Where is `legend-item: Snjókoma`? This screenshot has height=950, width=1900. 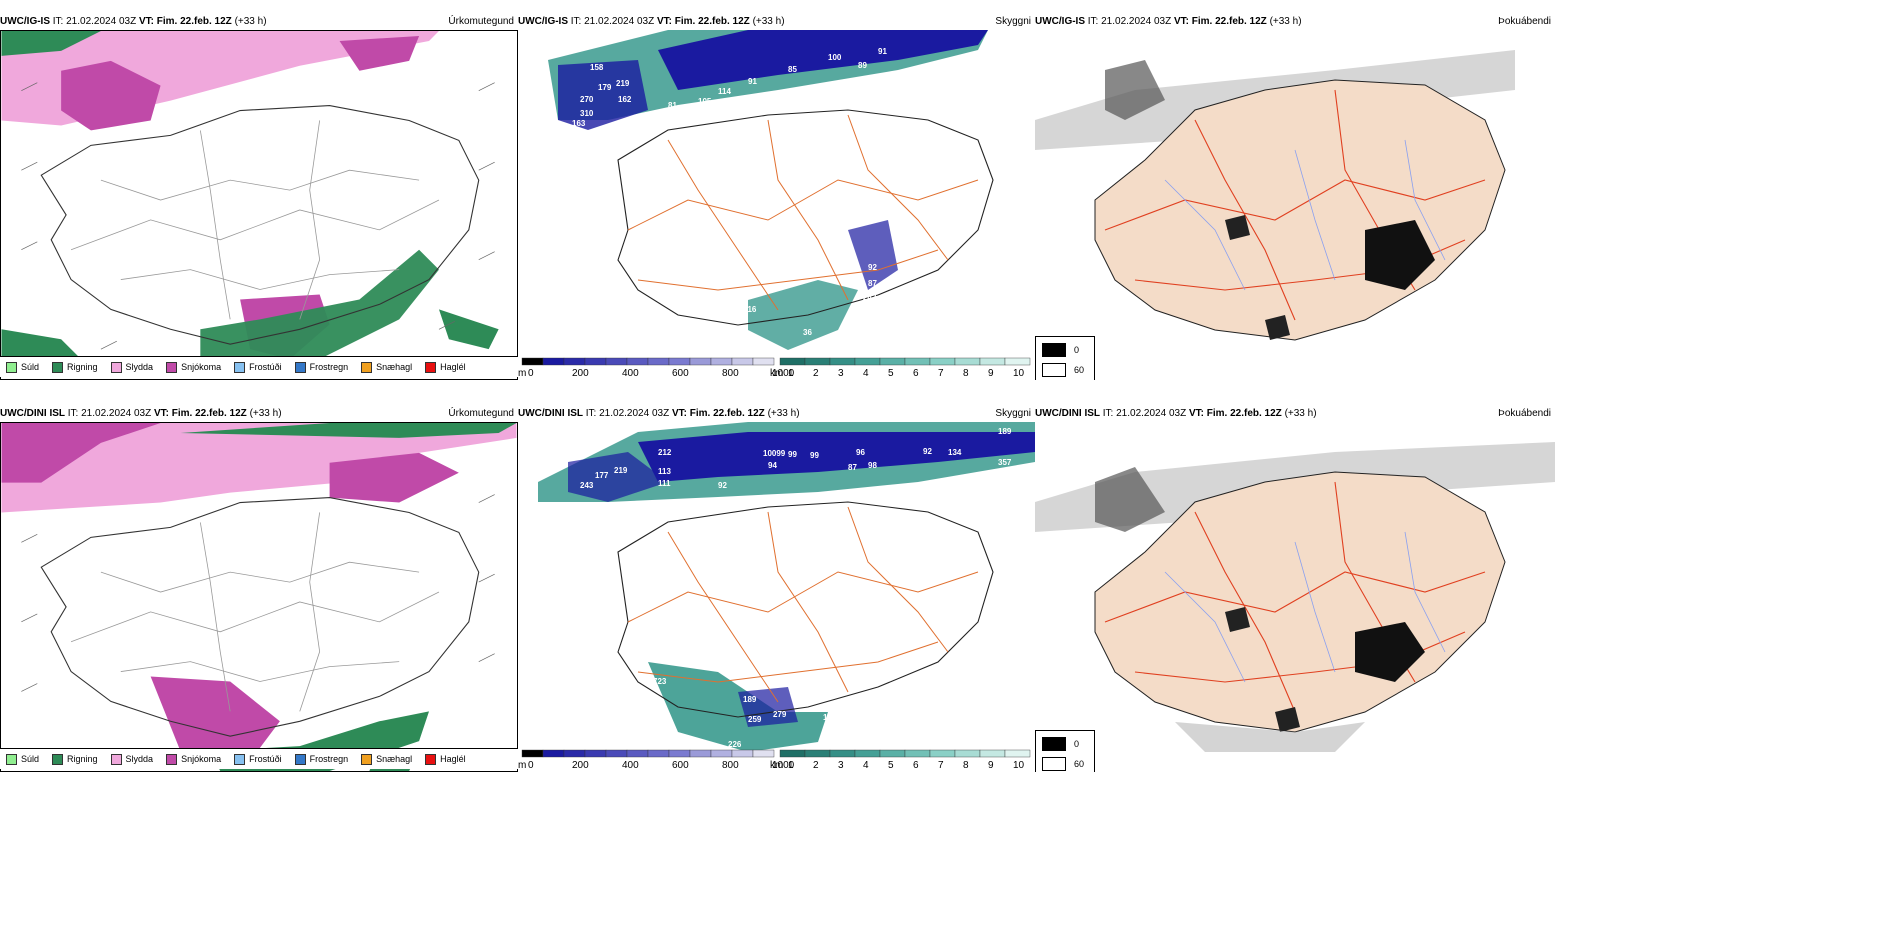 legend-item: Snjókoma is located at coordinates (194, 367).